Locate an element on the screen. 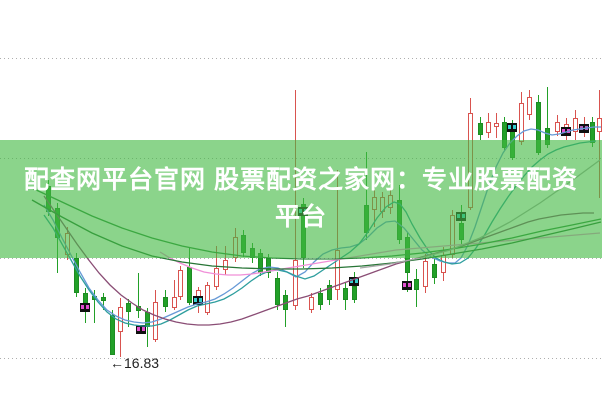 The image size is (602, 401). signal-marker-dark is located at coordinates (512, 127).